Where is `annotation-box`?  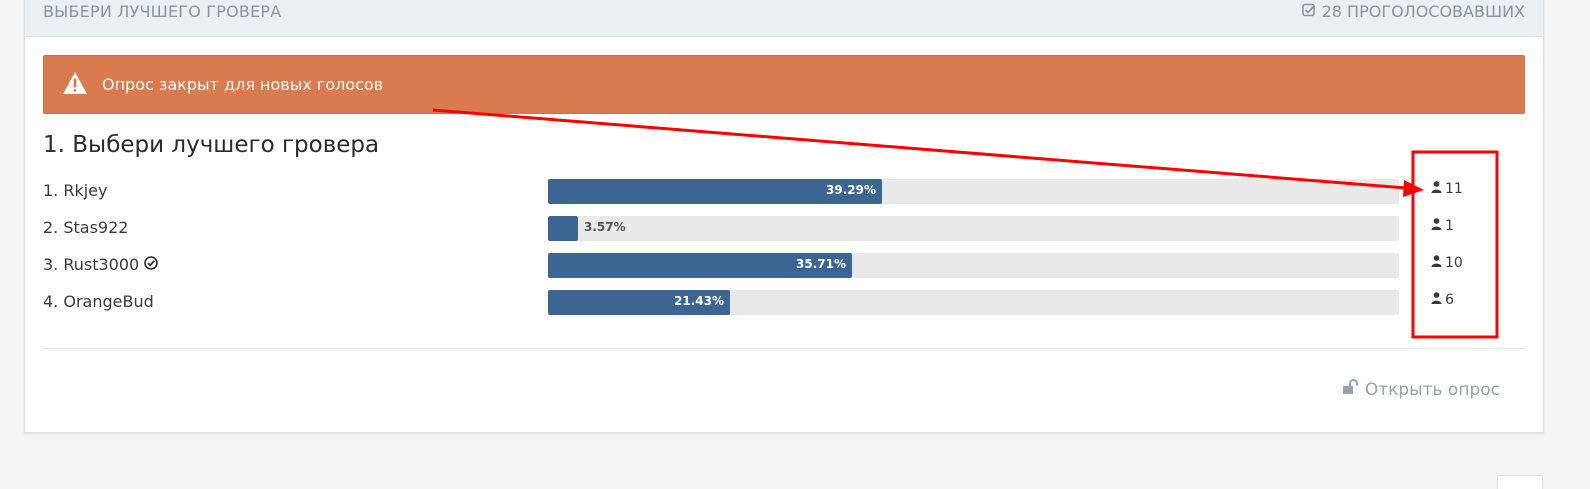
annotation-box is located at coordinates (1455, 244).